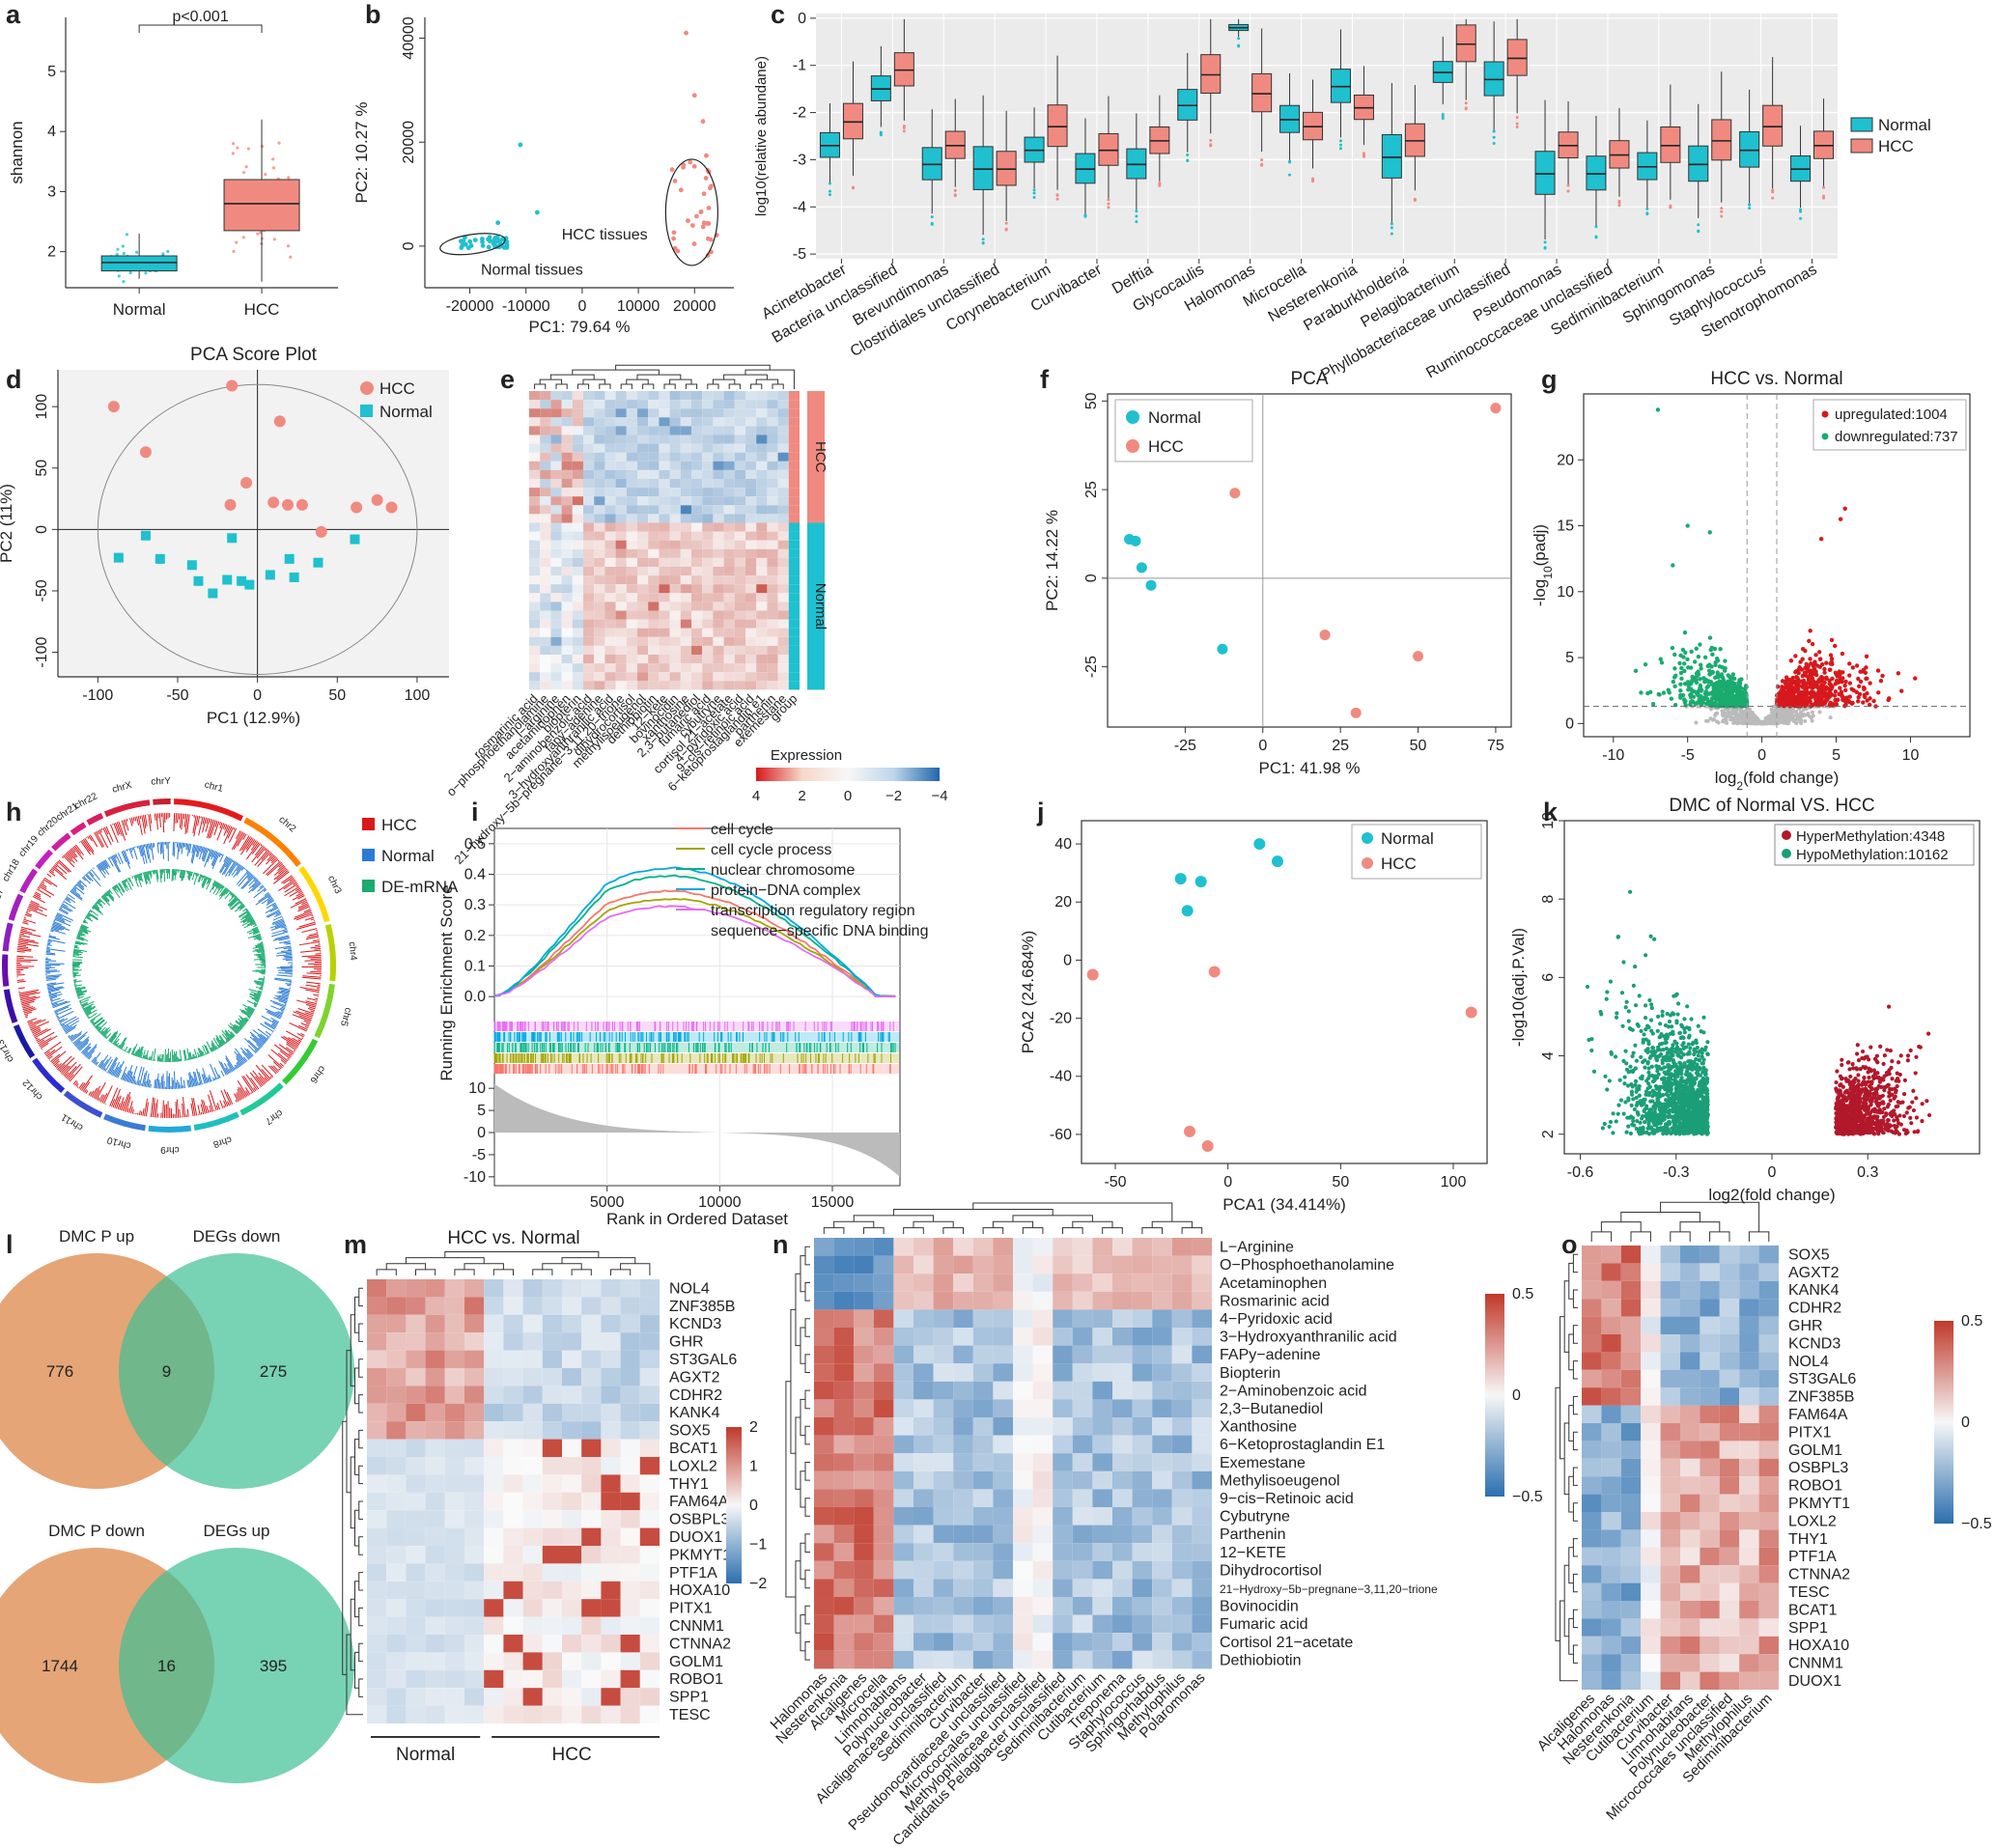 Image resolution: width=1995 pixels, height=1848 pixels. What do you see at coordinates (97, 696) in the screenshot?
I see `x-tick-label: -100` at bounding box center [97, 696].